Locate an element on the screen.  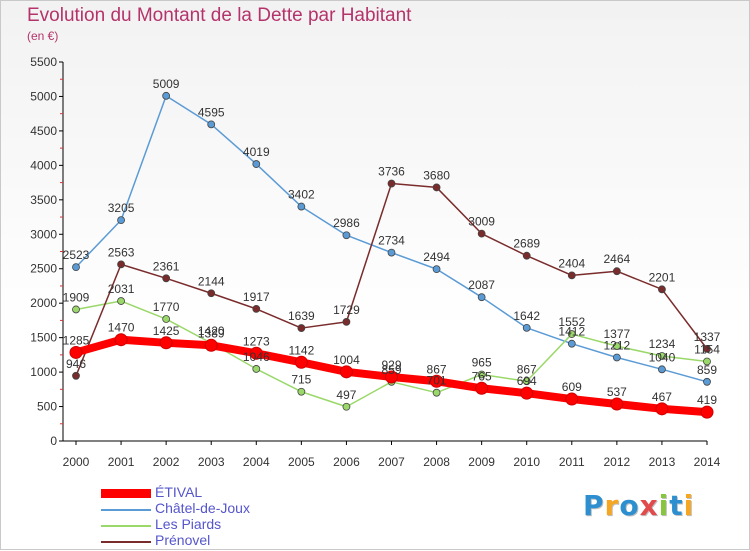
data-label-prenovel: 3680 is located at coordinates (436, 175).